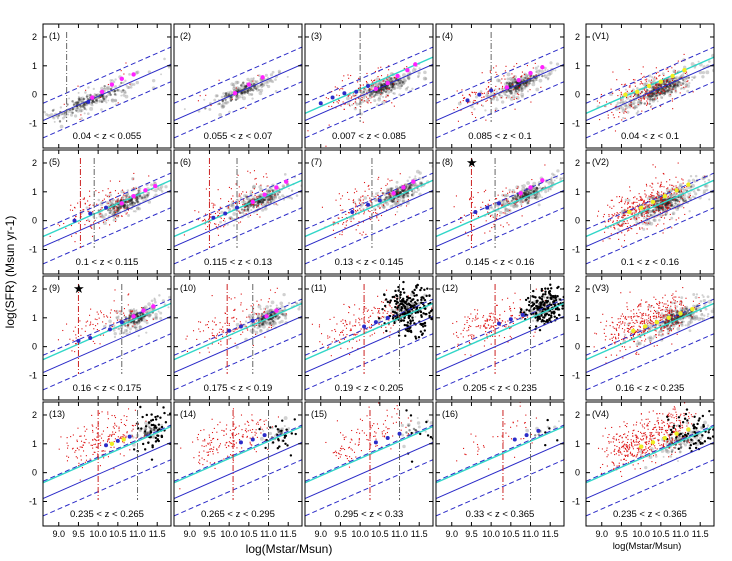 The height and width of the screenshot is (561, 732). What do you see at coordinates (650, 212) in the screenshot?
I see `panel-frame` at bounding box center [650, 212].